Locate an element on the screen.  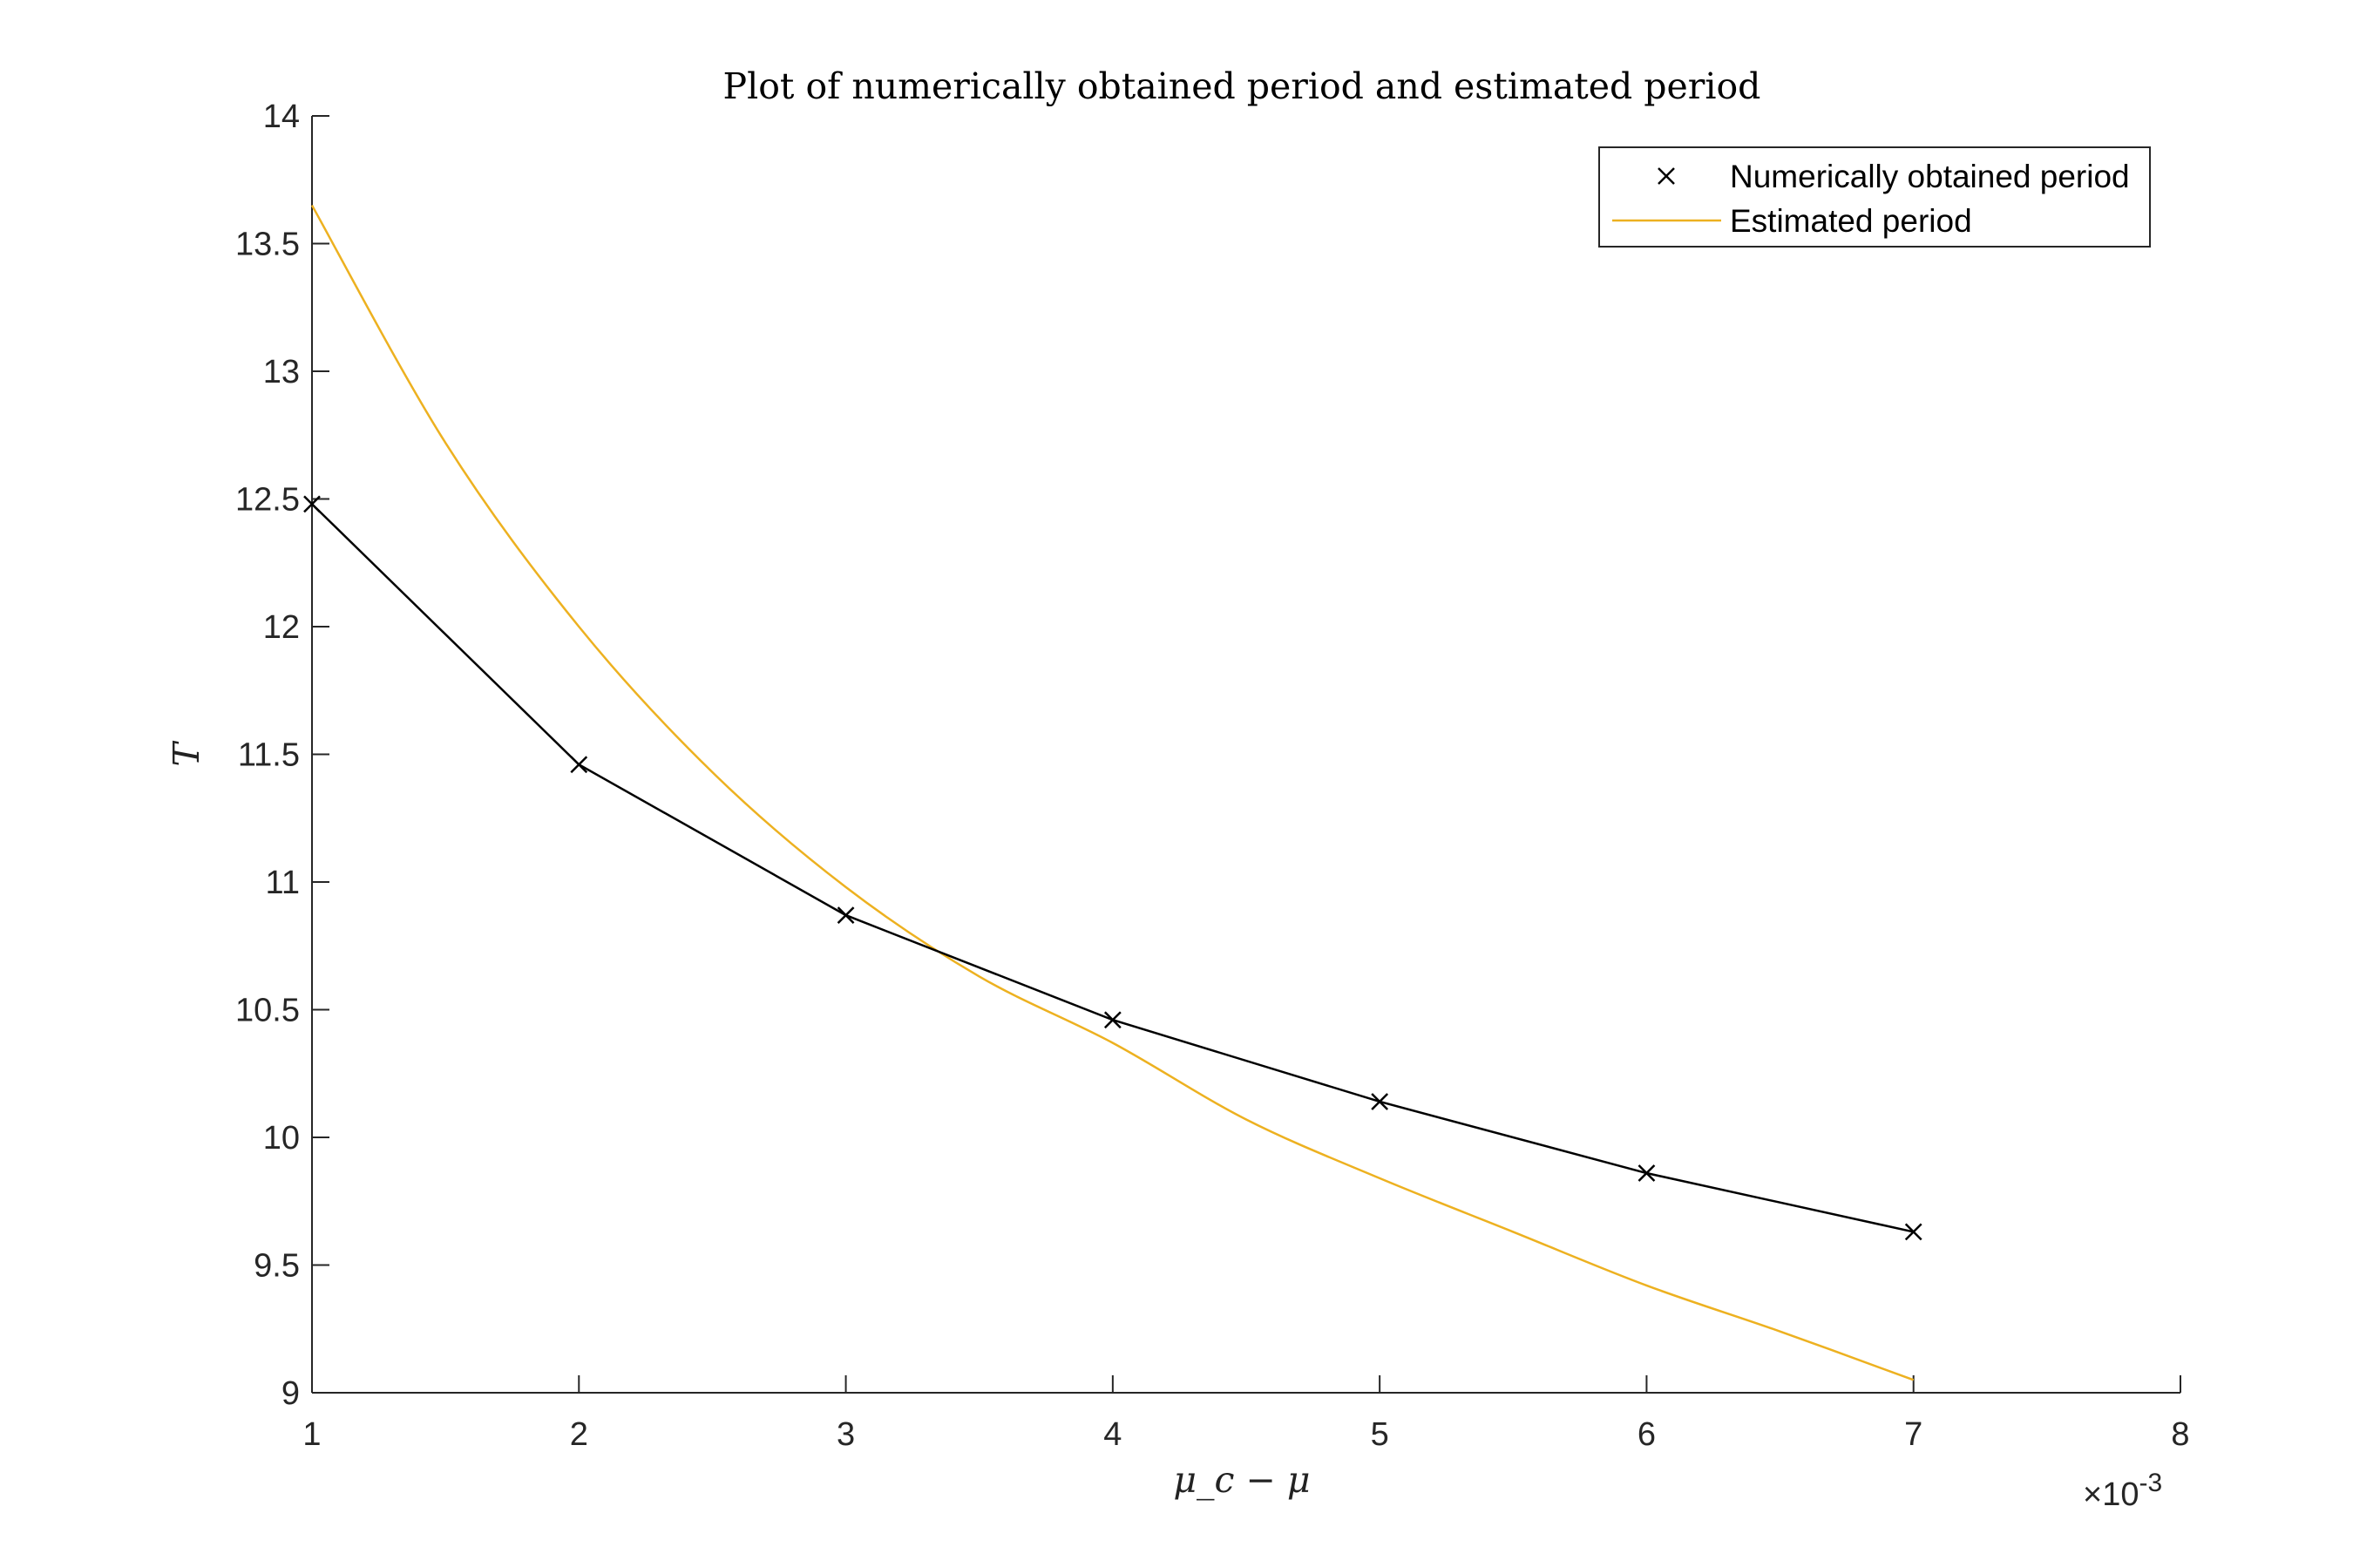
x-exponent-label: ×10⁻³ is located at coordinates (2122, 1491).